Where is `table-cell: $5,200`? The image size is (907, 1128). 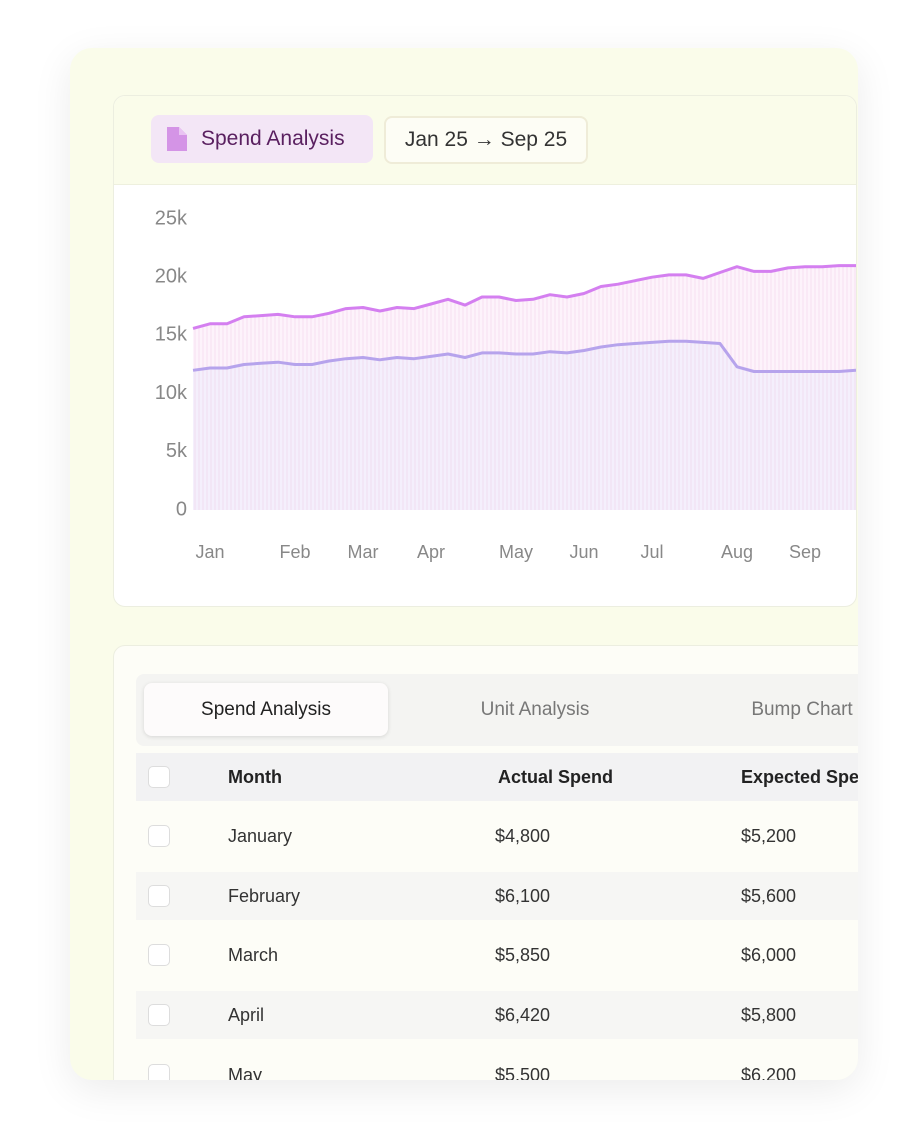 table-cell: $5,200 is located at coordinates (769, 836).